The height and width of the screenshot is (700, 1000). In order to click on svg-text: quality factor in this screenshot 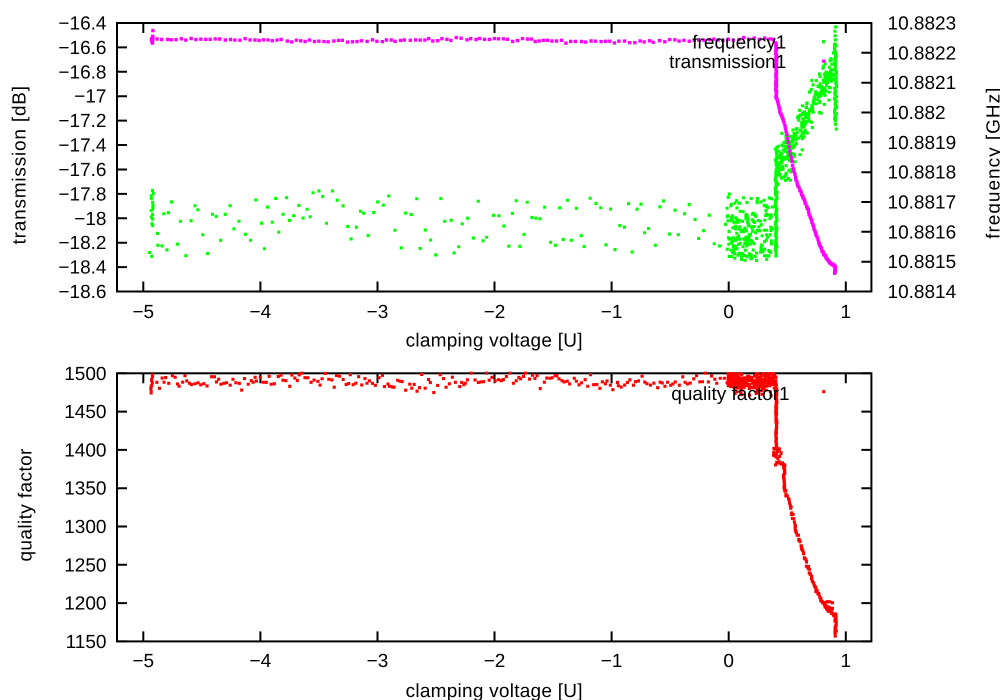, I will do `click(26, 505)`.